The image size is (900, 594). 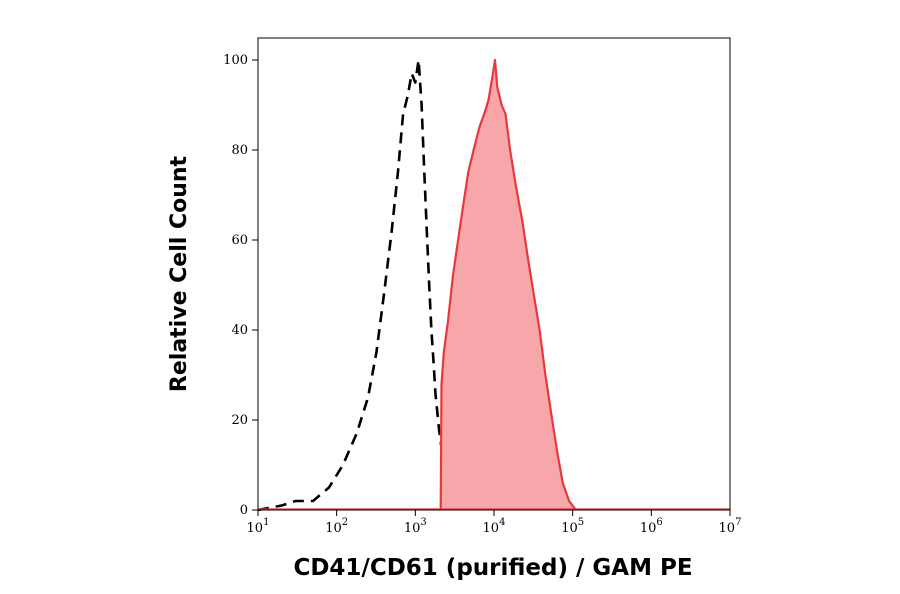 What do you see at coordinates (492, 568) in the screenshot?
I see `x-axis-title: CD41/CD61 (purified) / GAM PE` at bounding box center [492, 568].